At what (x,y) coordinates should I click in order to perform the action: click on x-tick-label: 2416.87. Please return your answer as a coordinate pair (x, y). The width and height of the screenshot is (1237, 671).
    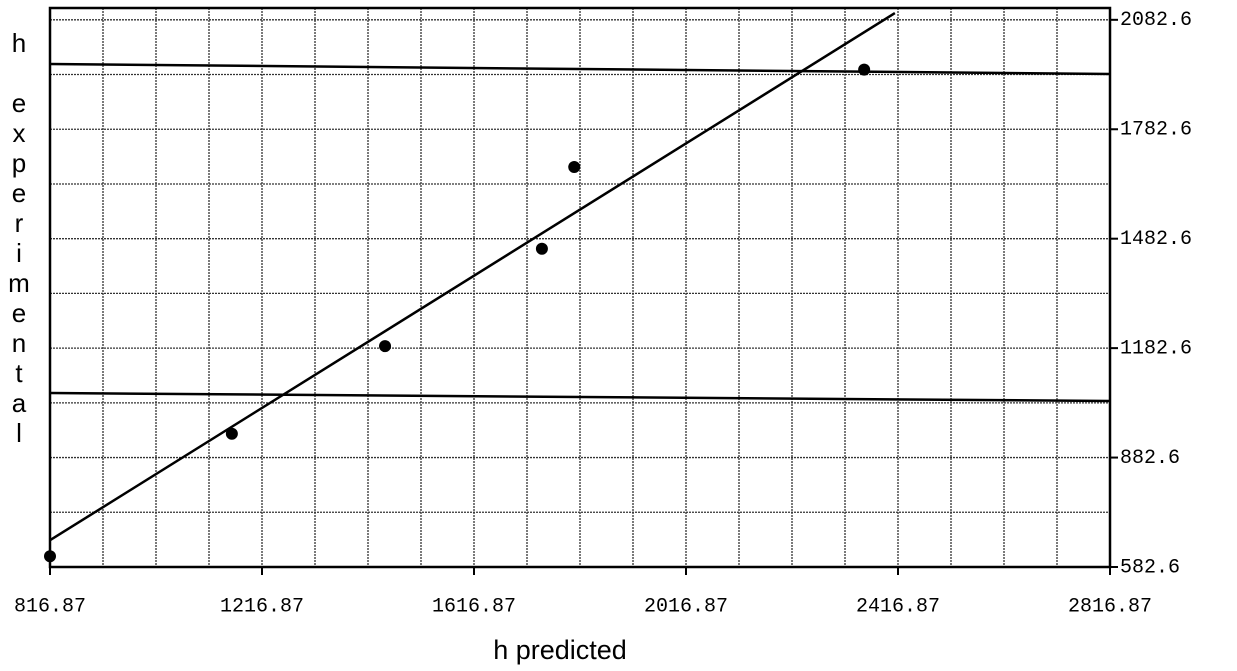
    Looking at the image, I should click on (898, 606).